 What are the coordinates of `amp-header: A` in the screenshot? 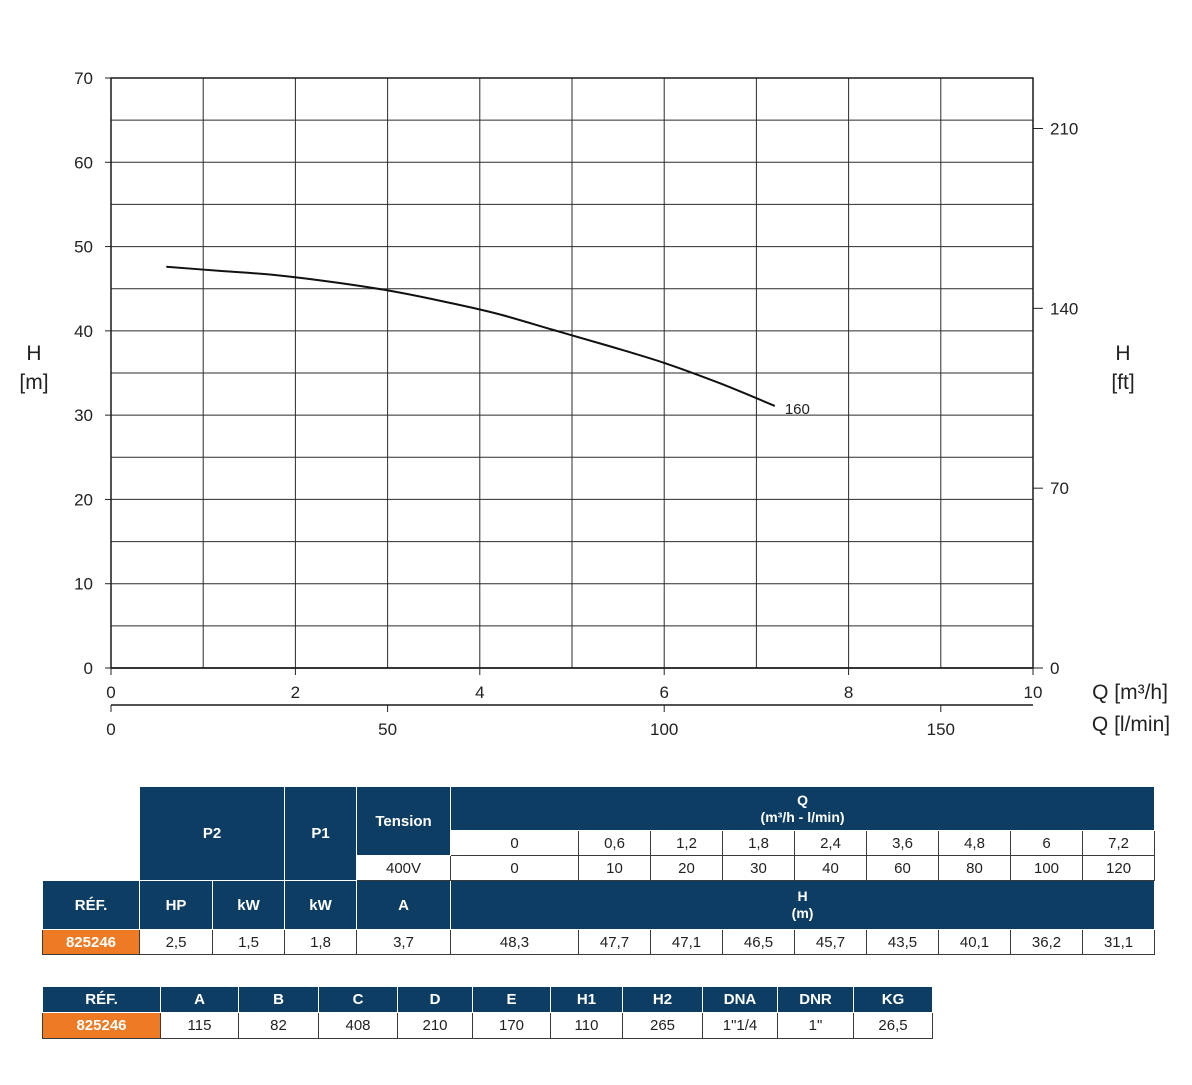 It's located at (404, 905).